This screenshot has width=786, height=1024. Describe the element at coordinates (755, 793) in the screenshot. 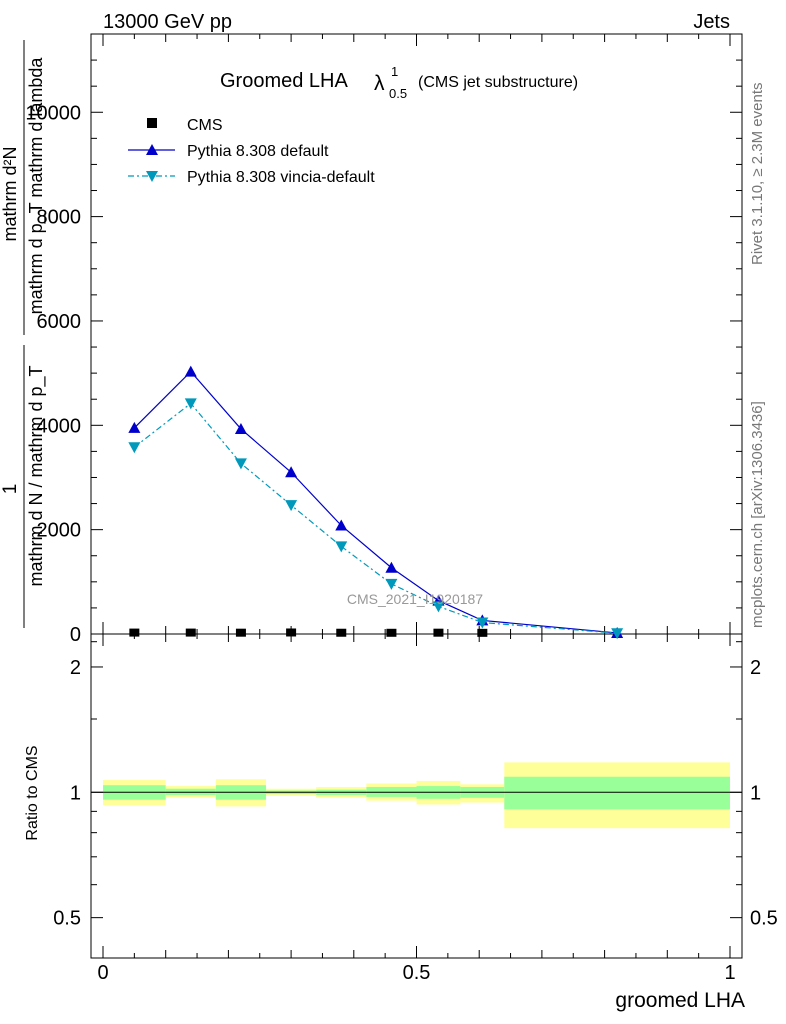

I see `ratio-ytick-label-right: 1` at that location.